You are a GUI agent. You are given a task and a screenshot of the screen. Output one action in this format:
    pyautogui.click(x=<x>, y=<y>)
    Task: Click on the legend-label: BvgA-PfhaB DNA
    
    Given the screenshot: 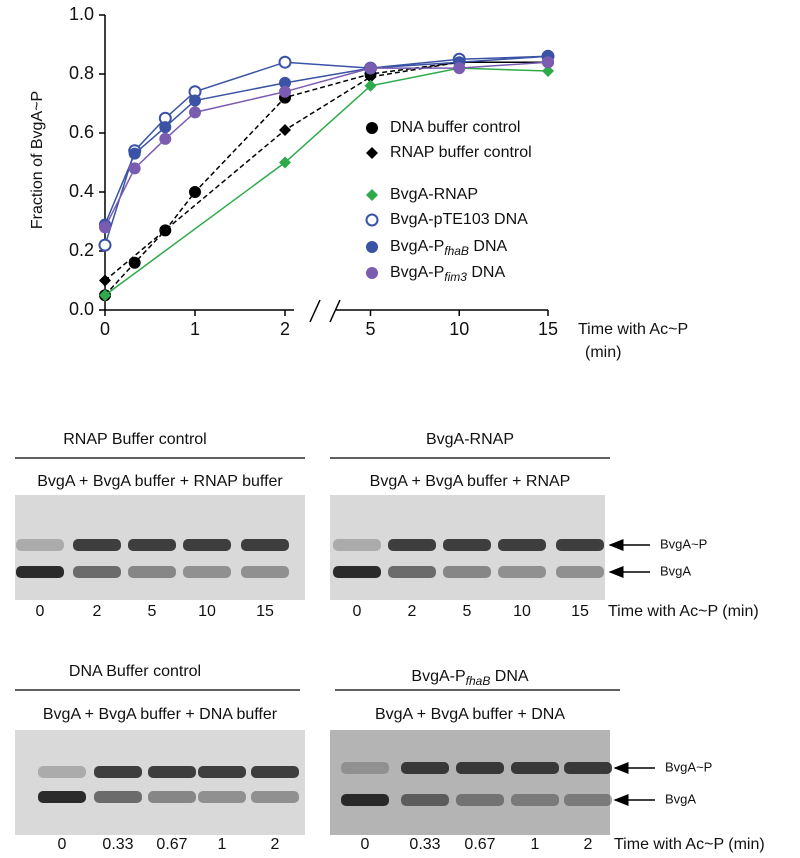 What is the action you would take?
    pyautogui.click(x=448, y=248)
    